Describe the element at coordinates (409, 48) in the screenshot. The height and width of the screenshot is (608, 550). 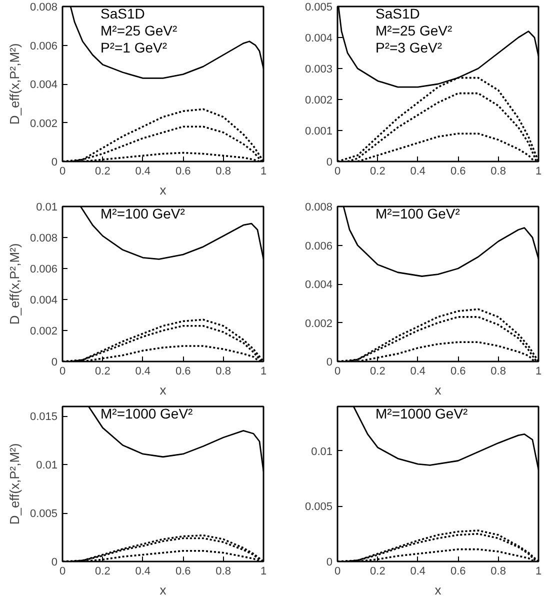
I see `annotation: P²=3 GeV²` at that location.